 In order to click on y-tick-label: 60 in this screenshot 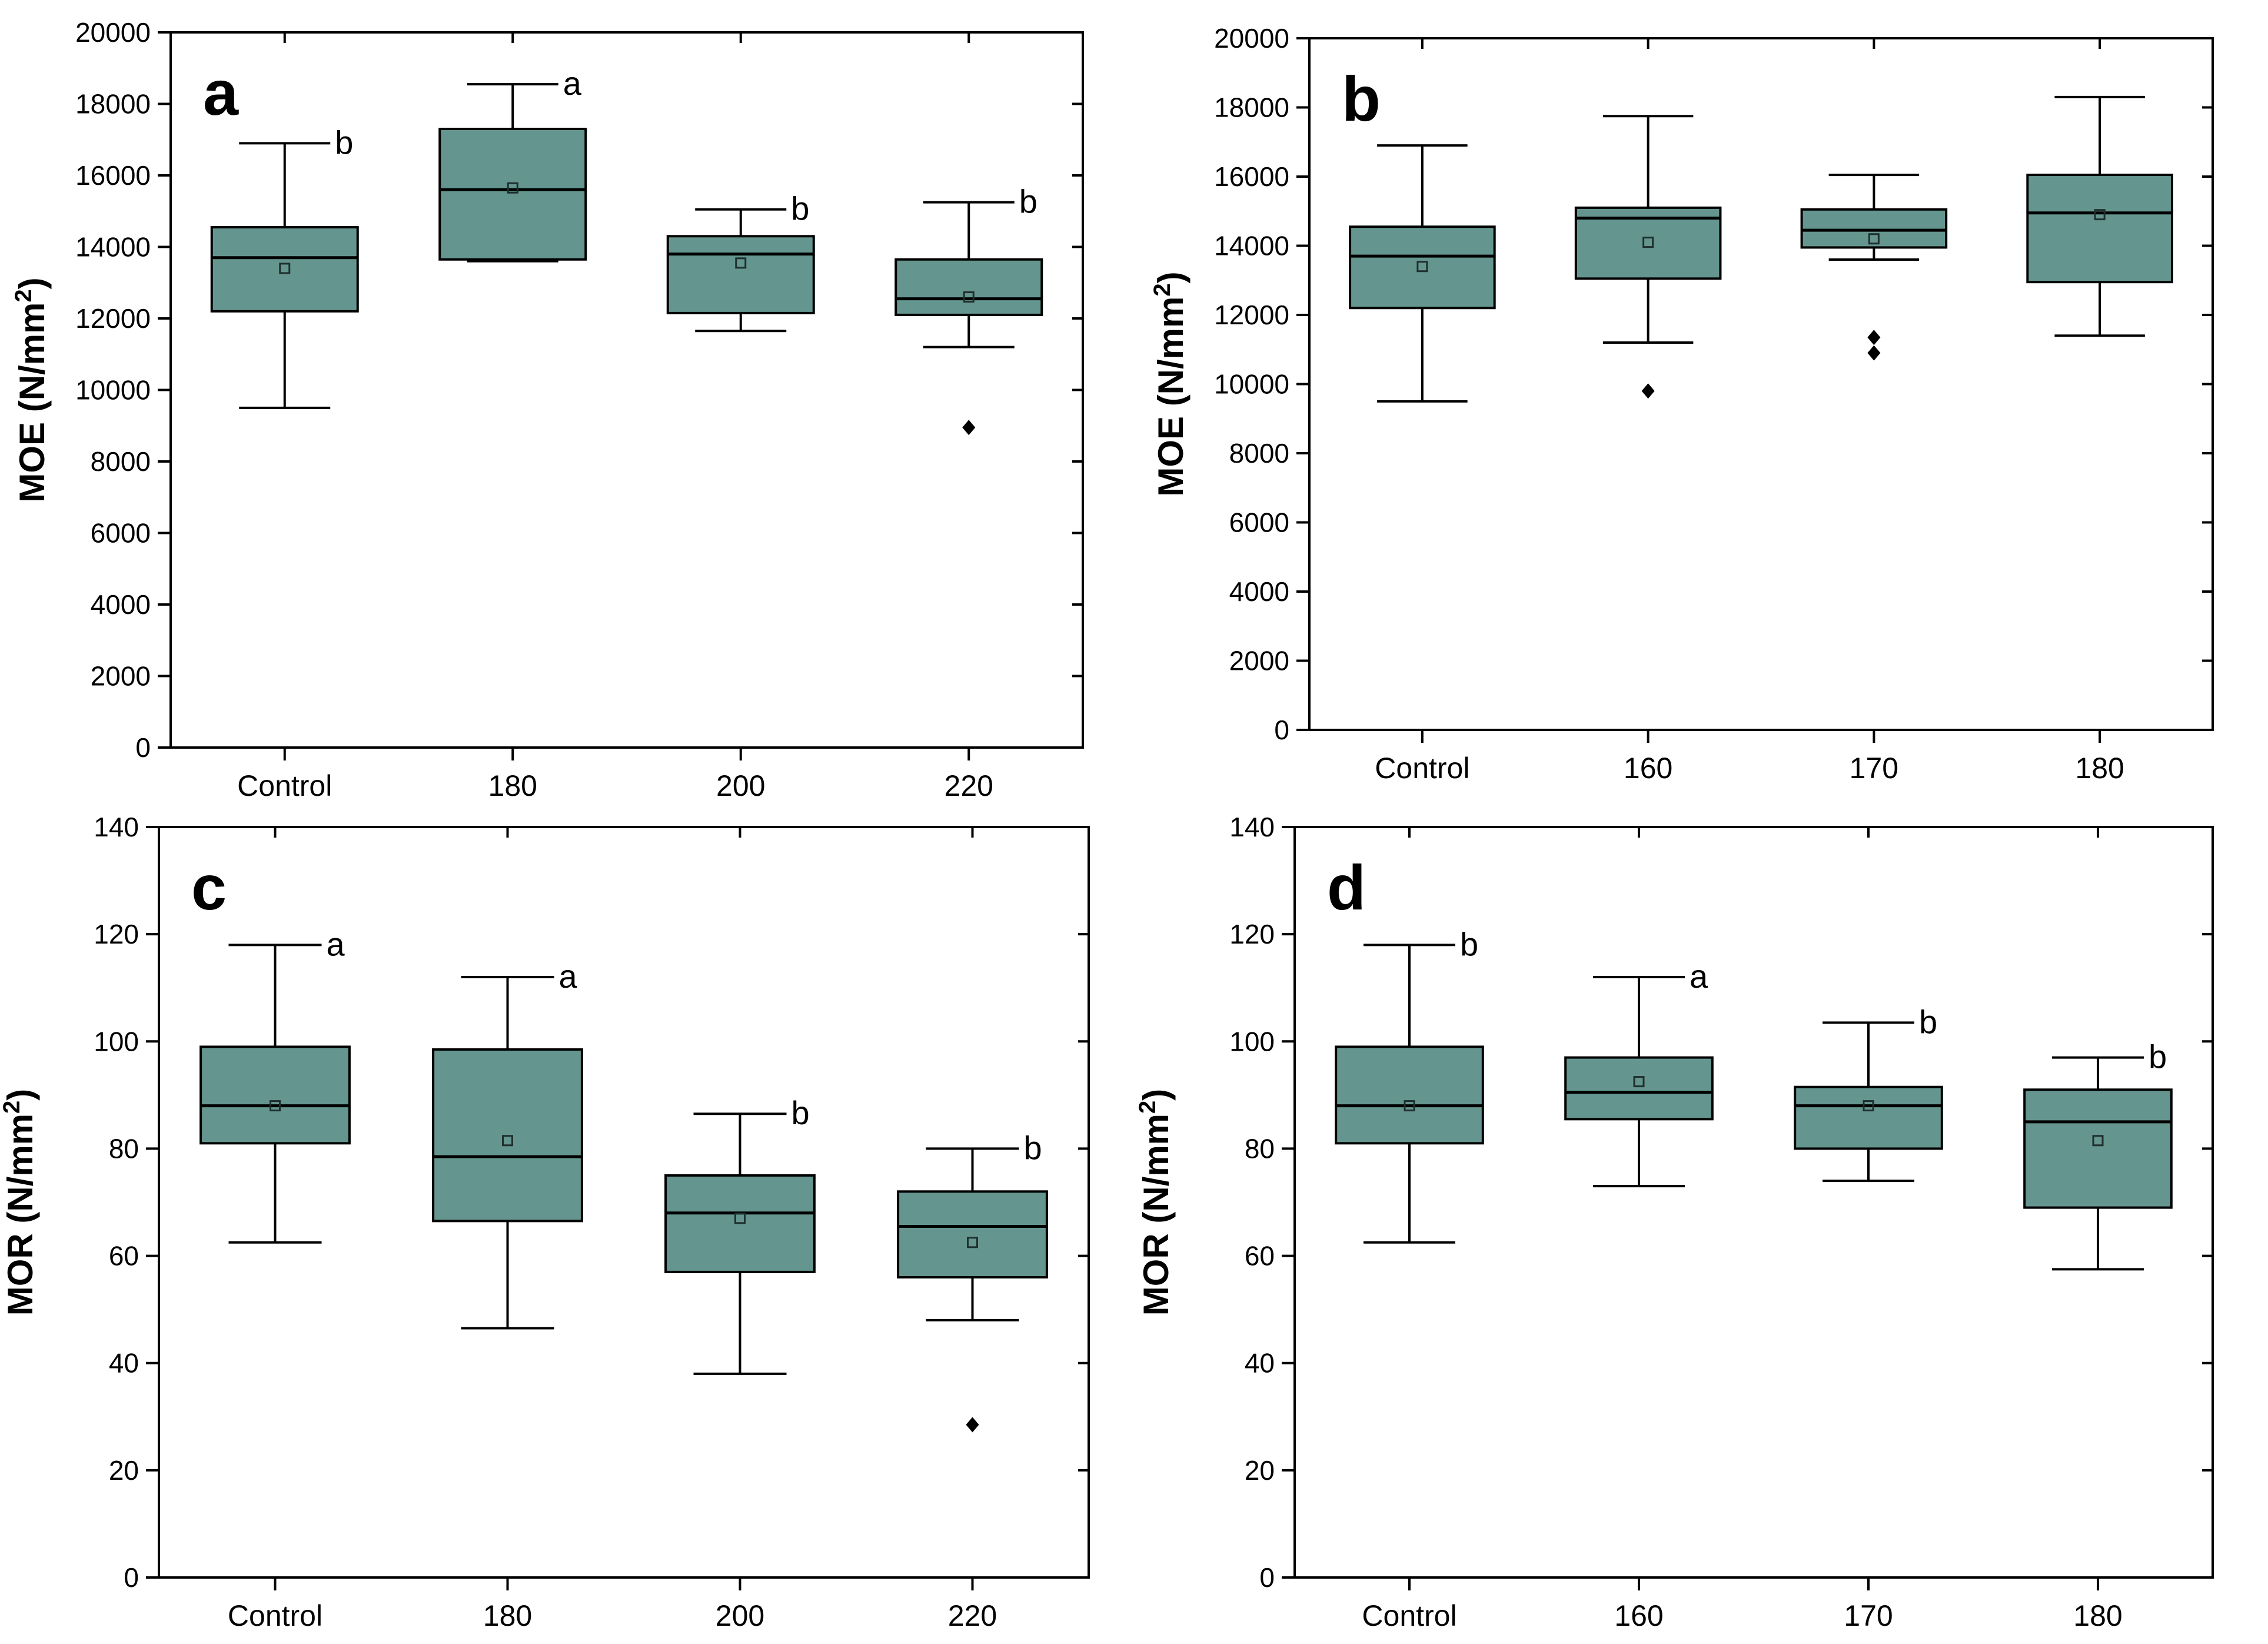, I will do `click(1260, 1256)`.